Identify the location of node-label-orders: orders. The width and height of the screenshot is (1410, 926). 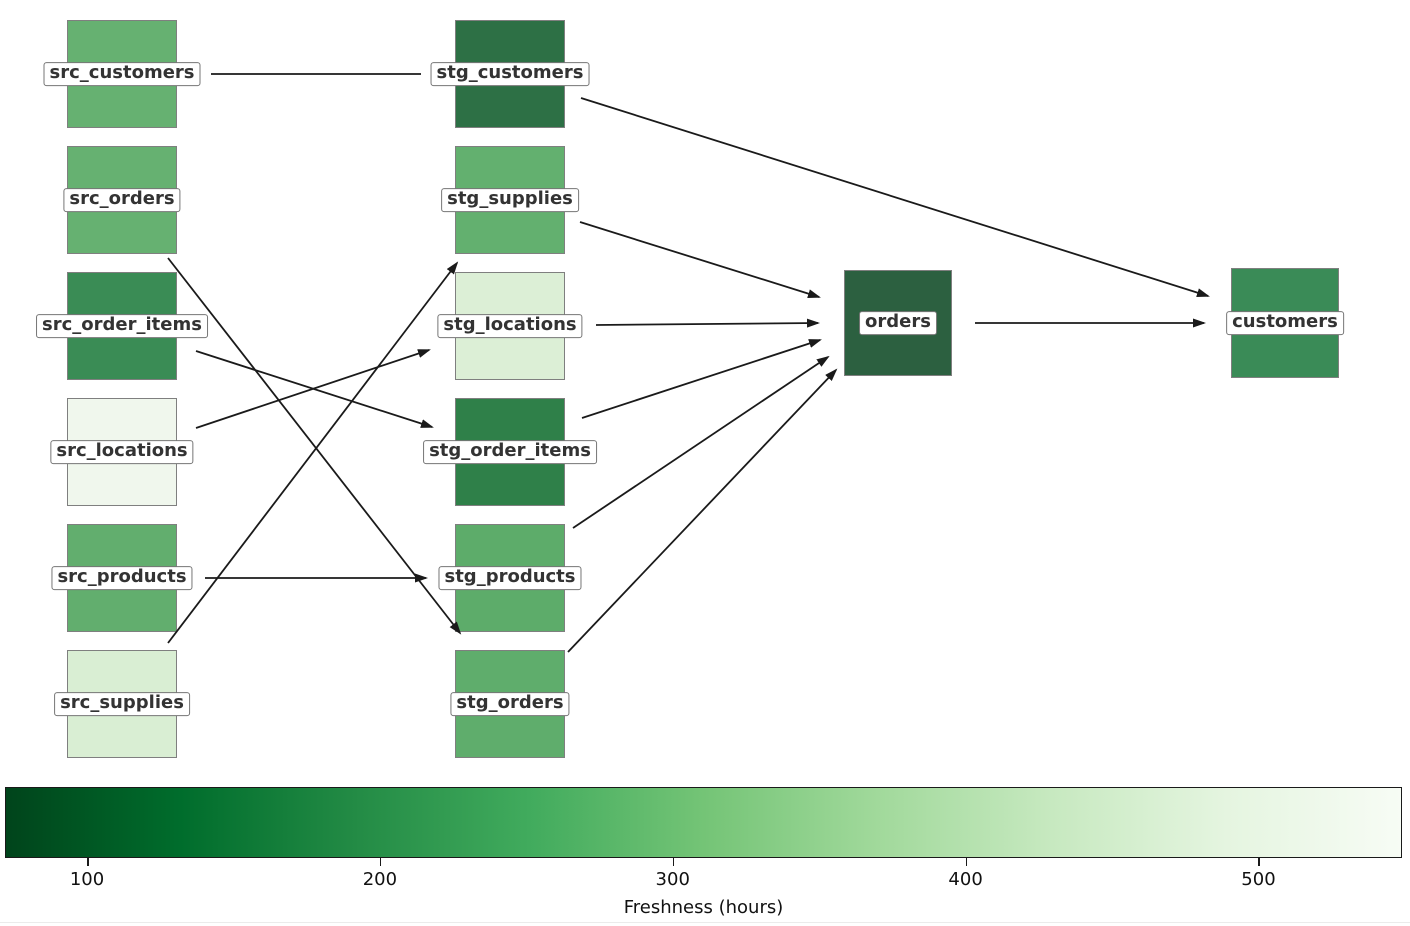
(898, 323).